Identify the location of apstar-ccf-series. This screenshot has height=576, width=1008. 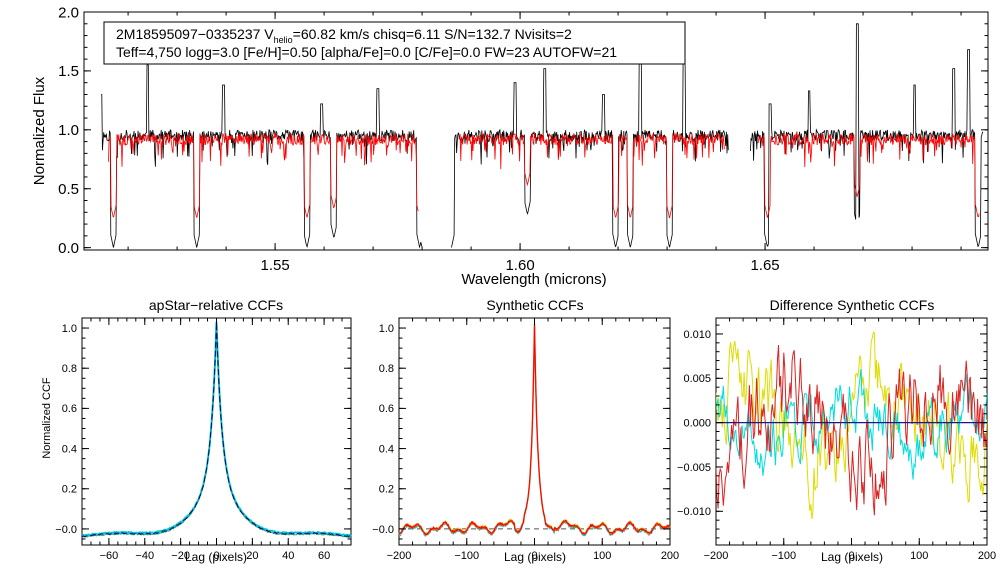
(216, 430).